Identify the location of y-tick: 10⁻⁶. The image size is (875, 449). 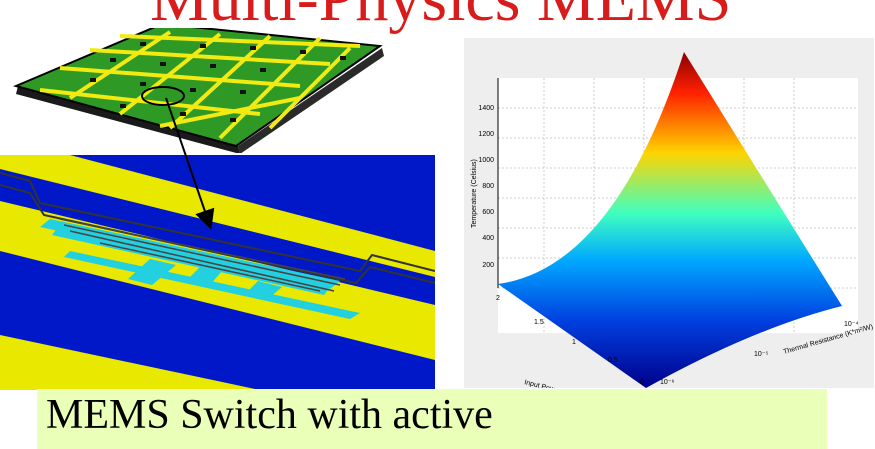
(667, 382).